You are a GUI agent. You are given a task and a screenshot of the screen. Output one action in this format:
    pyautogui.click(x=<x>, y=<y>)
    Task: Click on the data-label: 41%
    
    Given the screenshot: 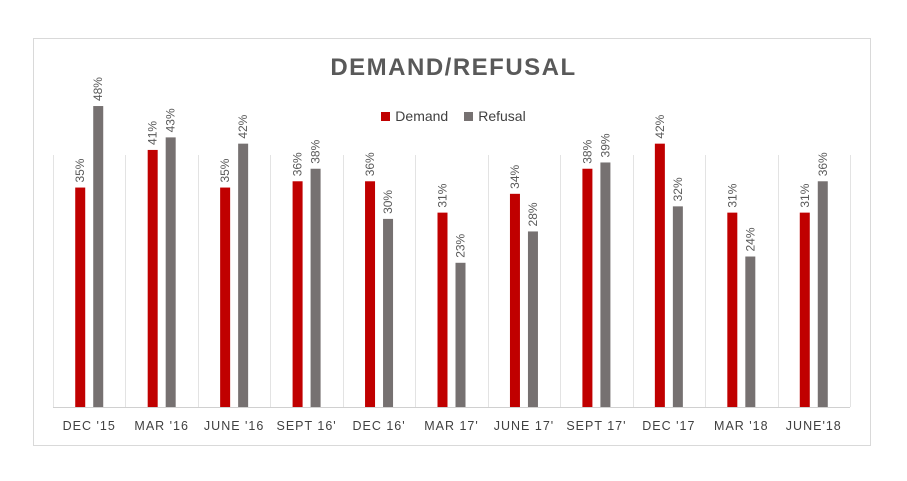 What is the action you would take?
    pyautogui.click(x=153, y=133)
    